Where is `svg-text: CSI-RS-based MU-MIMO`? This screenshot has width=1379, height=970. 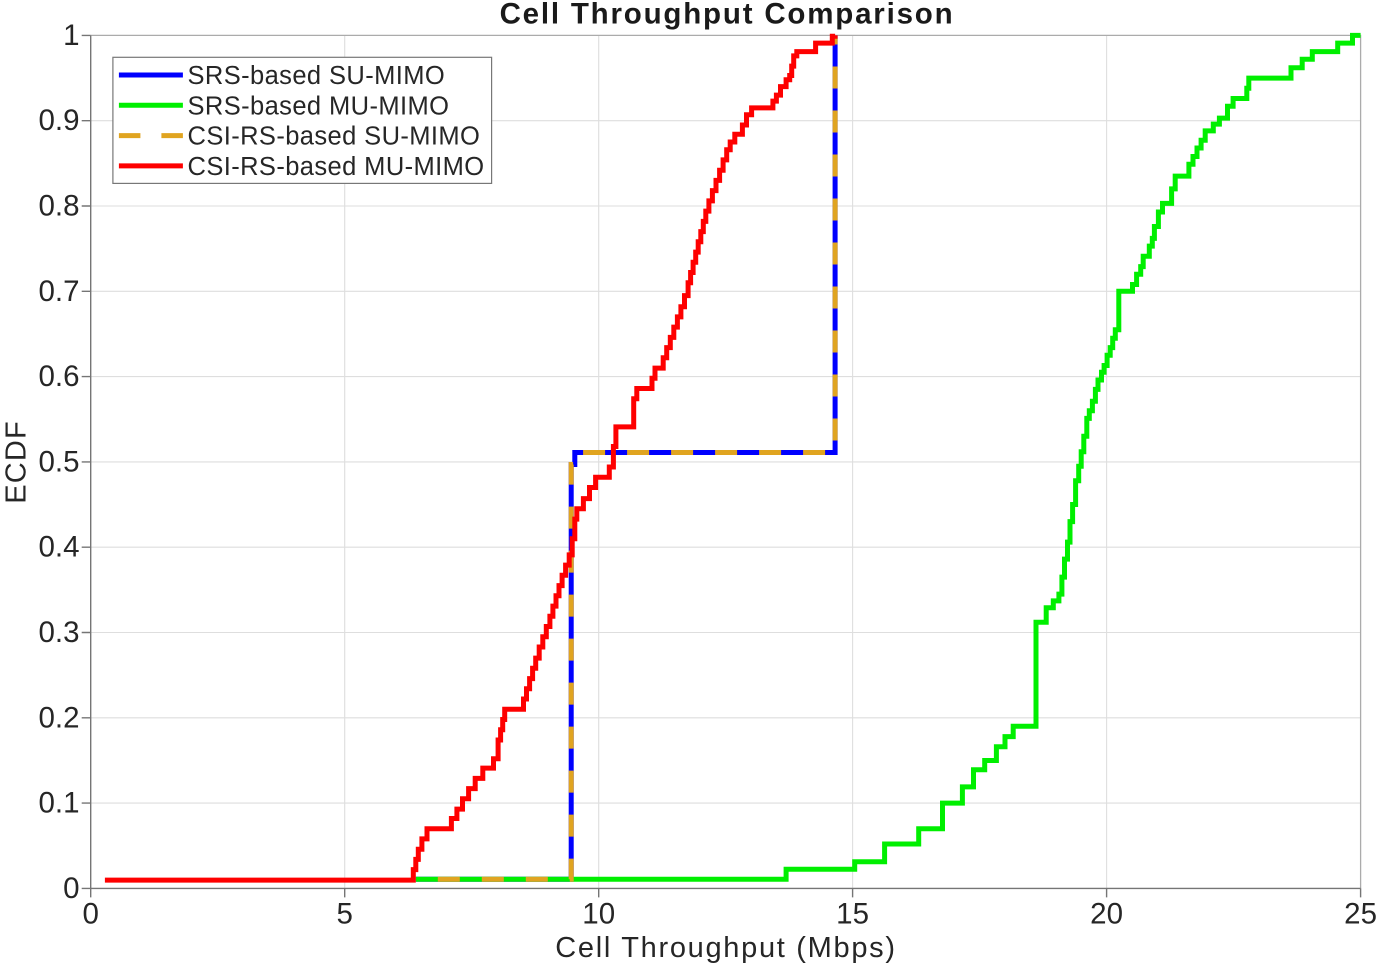 svg-text: CSI-RS-based MU-MIMO is located at coordinates (336, 167).